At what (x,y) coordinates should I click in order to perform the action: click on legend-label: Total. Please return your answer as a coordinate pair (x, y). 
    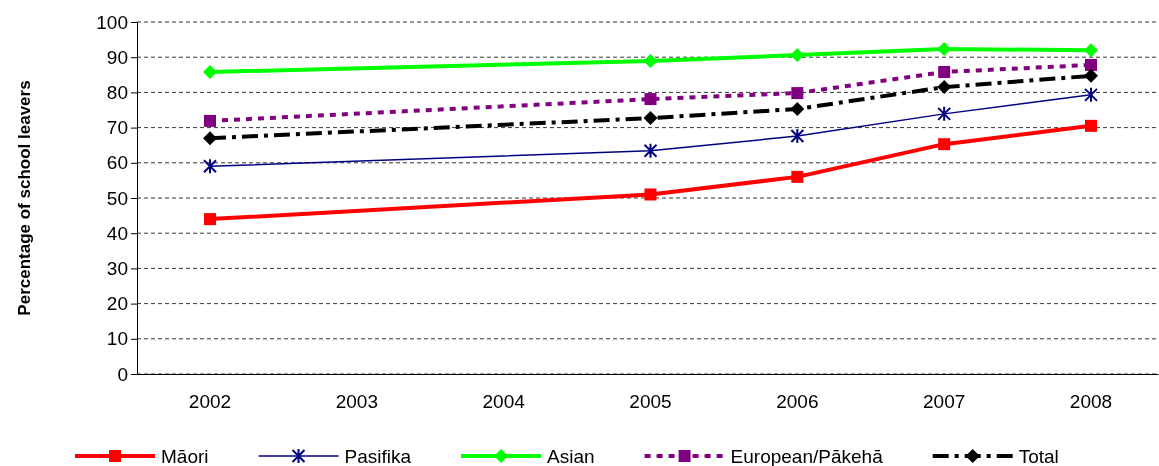
    Looking at the image, I should click on (1038, 456).